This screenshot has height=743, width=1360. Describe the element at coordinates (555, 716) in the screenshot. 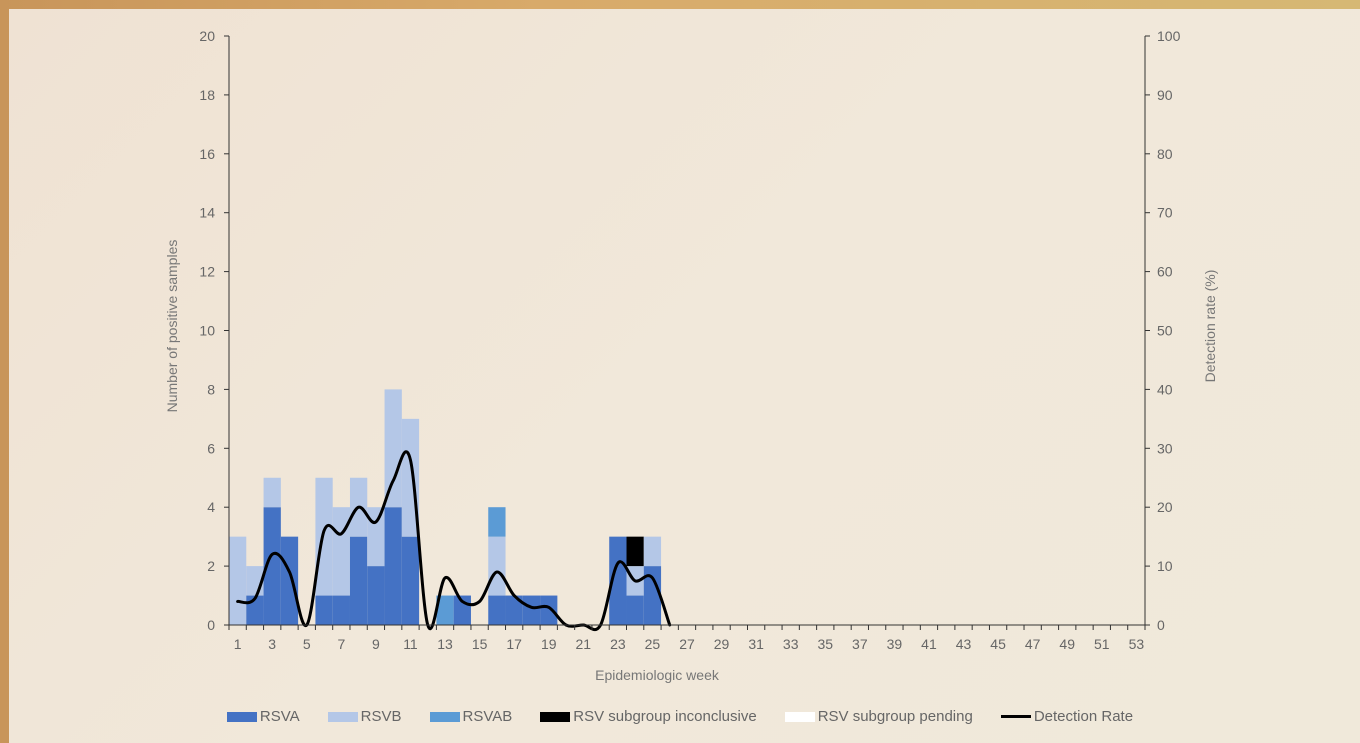

I see `legend-swatch-inconclusive` at that location.